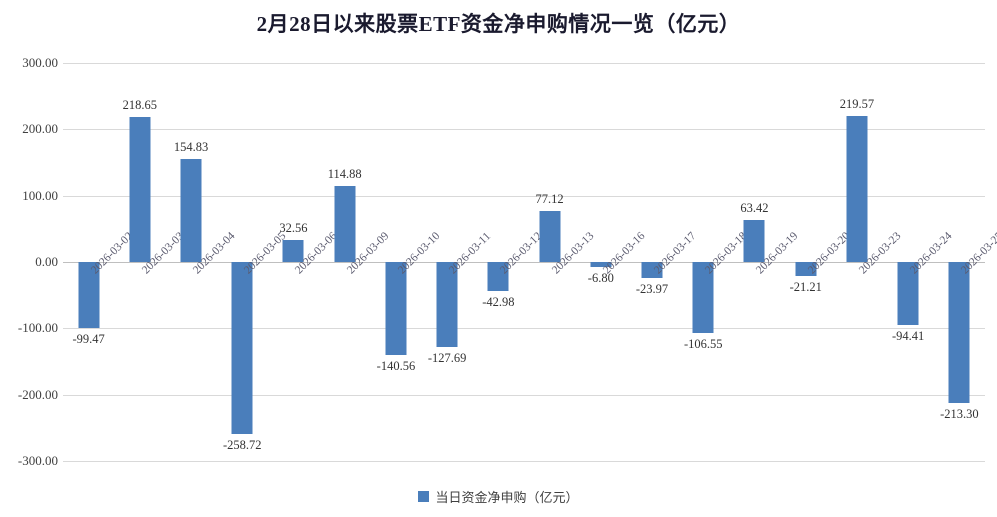 Image resolution: width=997 pixels, height=517 pixels. What do you see at coordinates (549, 198) in the screenshot?
I see `bar-value-label: 77.12` at bounding box center [549, 198].